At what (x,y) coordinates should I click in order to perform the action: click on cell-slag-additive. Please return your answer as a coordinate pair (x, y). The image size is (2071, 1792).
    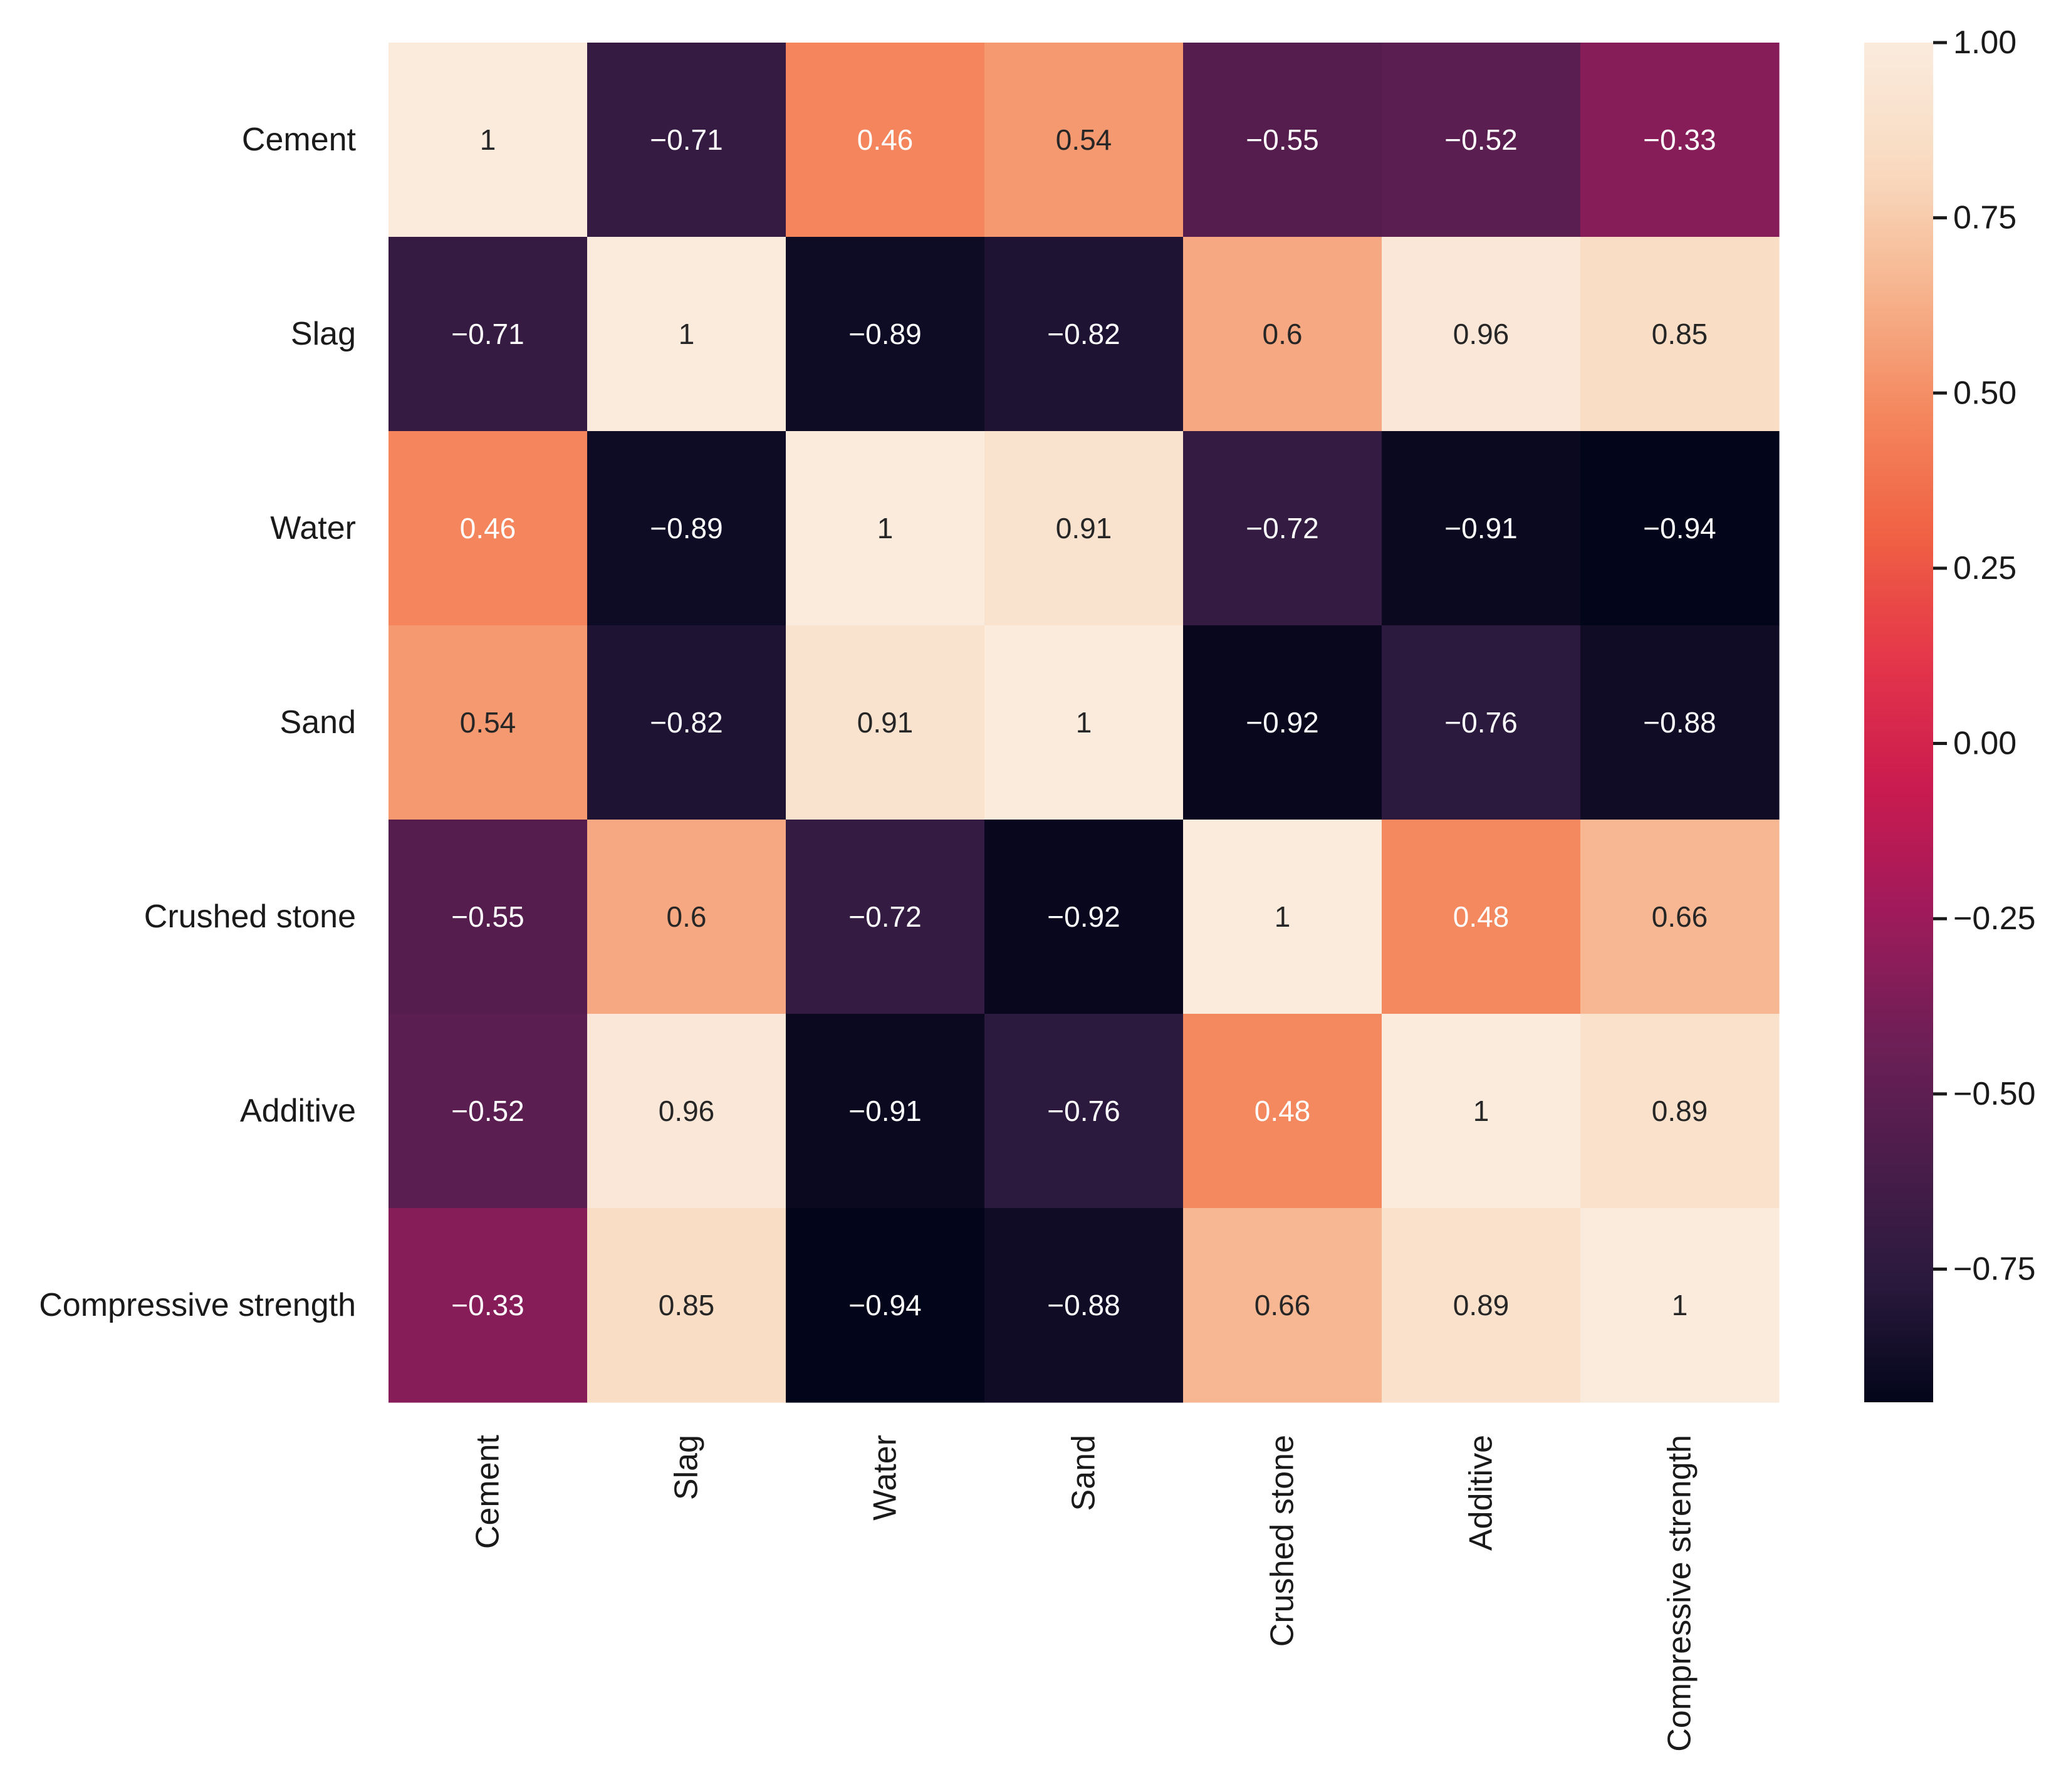
    Looking at the image, I should click on (1481, 334).